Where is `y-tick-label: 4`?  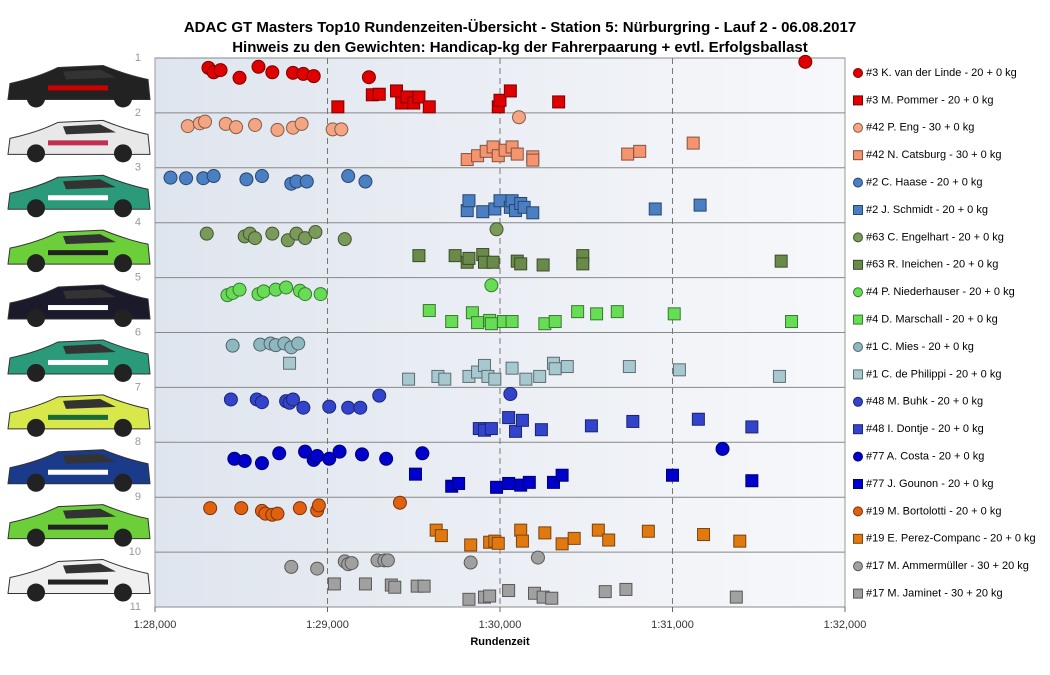
y-tick-label: 4 is located at coordinates (138, 223).